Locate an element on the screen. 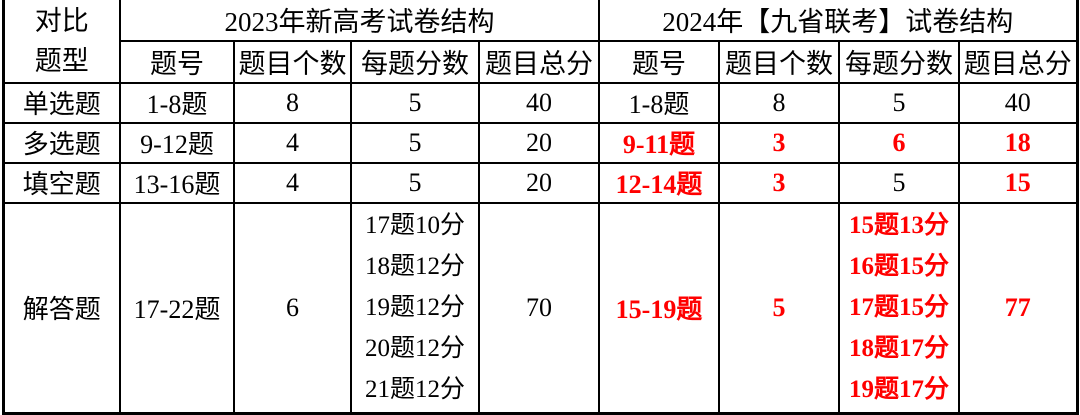  table-row-single-choice: 单选题 1-8题 8 5 40 1-8题 8 5 40 is located at coordinates (540, 102).